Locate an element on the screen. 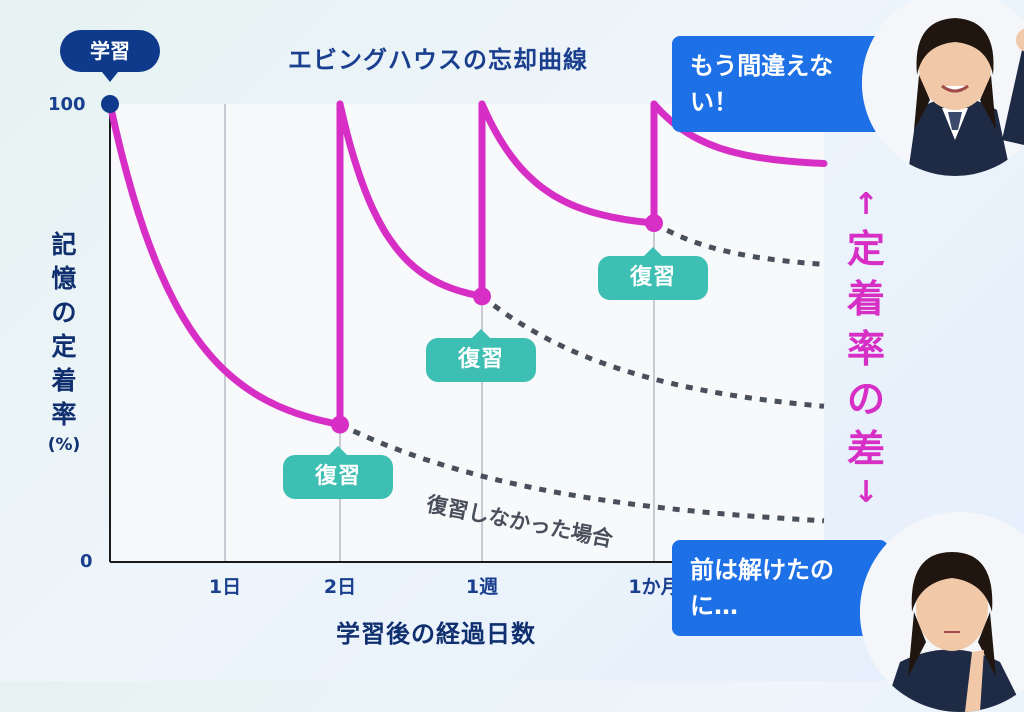 The width and height of the screenshot is (1024, 712). y-axis-label-text: 記憶の定着率 is located at coordinates (64, 329).